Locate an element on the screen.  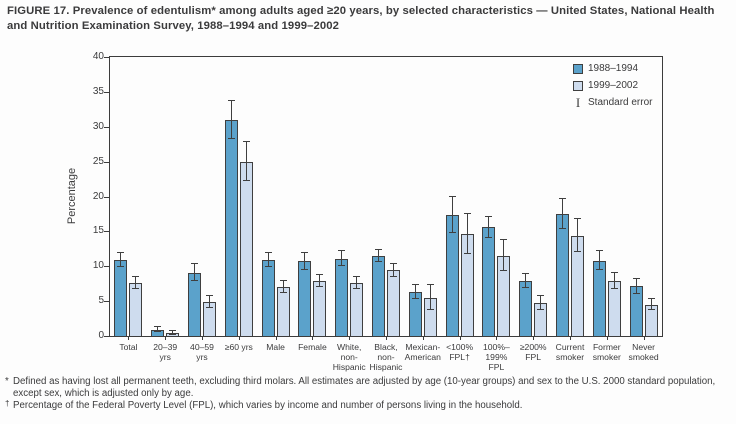
x-tick-label-11: ≥200% FPL is located at coordinates (533, 352).